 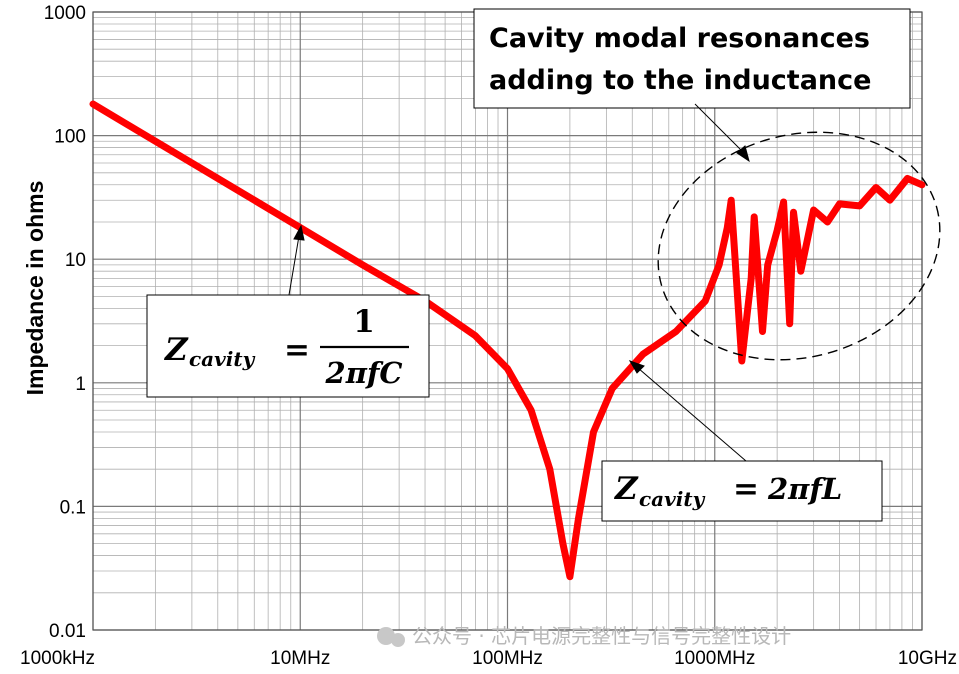 I want to click on watermark-text: 公众号 · 芯片电源完整性与信号完整性设计, so click(x=601, y=636).